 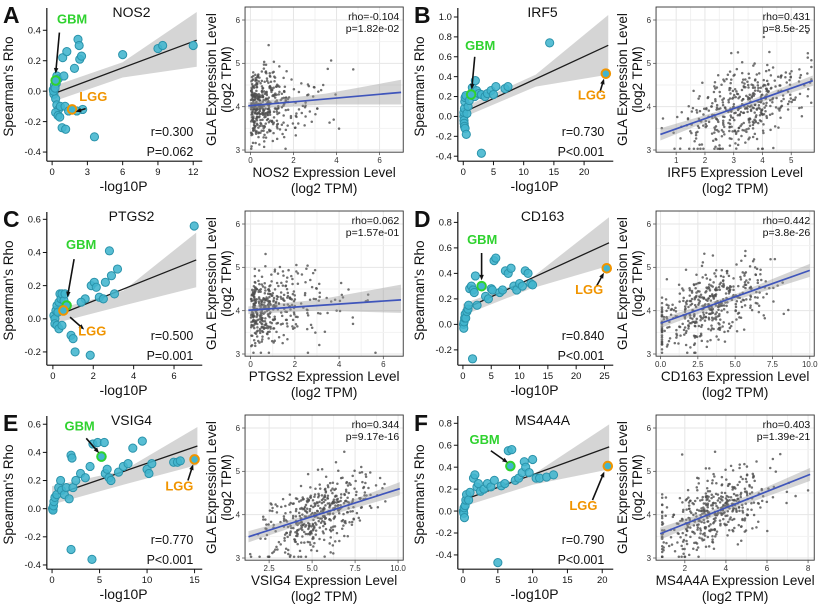 I want to click on p-value-label: P<0.001, so click(x=580, y=561).